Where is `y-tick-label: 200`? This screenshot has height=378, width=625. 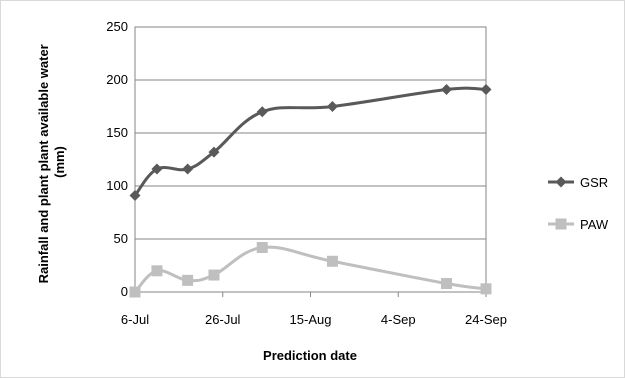 y-tick-label: 200 is located at coordinates (117, 79).